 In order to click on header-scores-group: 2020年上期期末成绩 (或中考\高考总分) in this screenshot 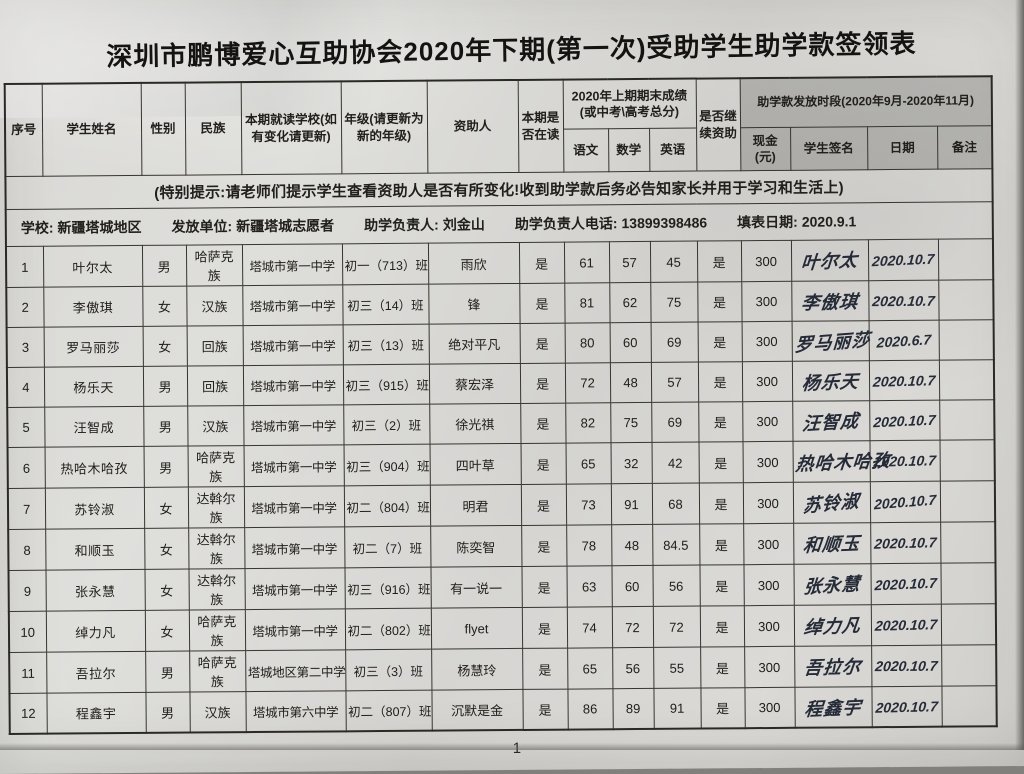, I will do `click(629, 104)`.